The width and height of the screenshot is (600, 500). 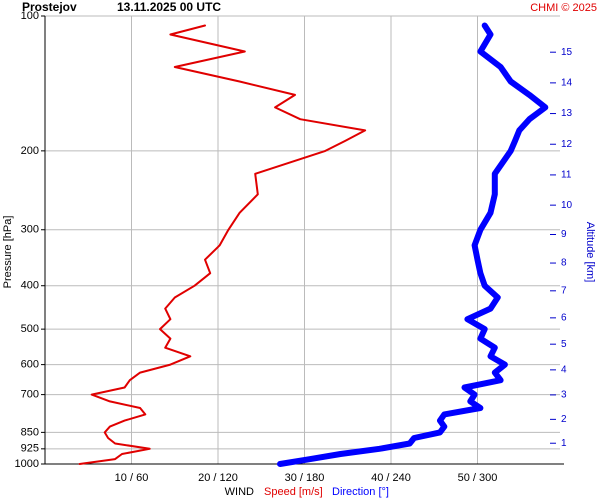 What do you see at coordinates (30, 16) in the screenshot?
I see `y-tick-label: 100` at bounding box center [30, 16].